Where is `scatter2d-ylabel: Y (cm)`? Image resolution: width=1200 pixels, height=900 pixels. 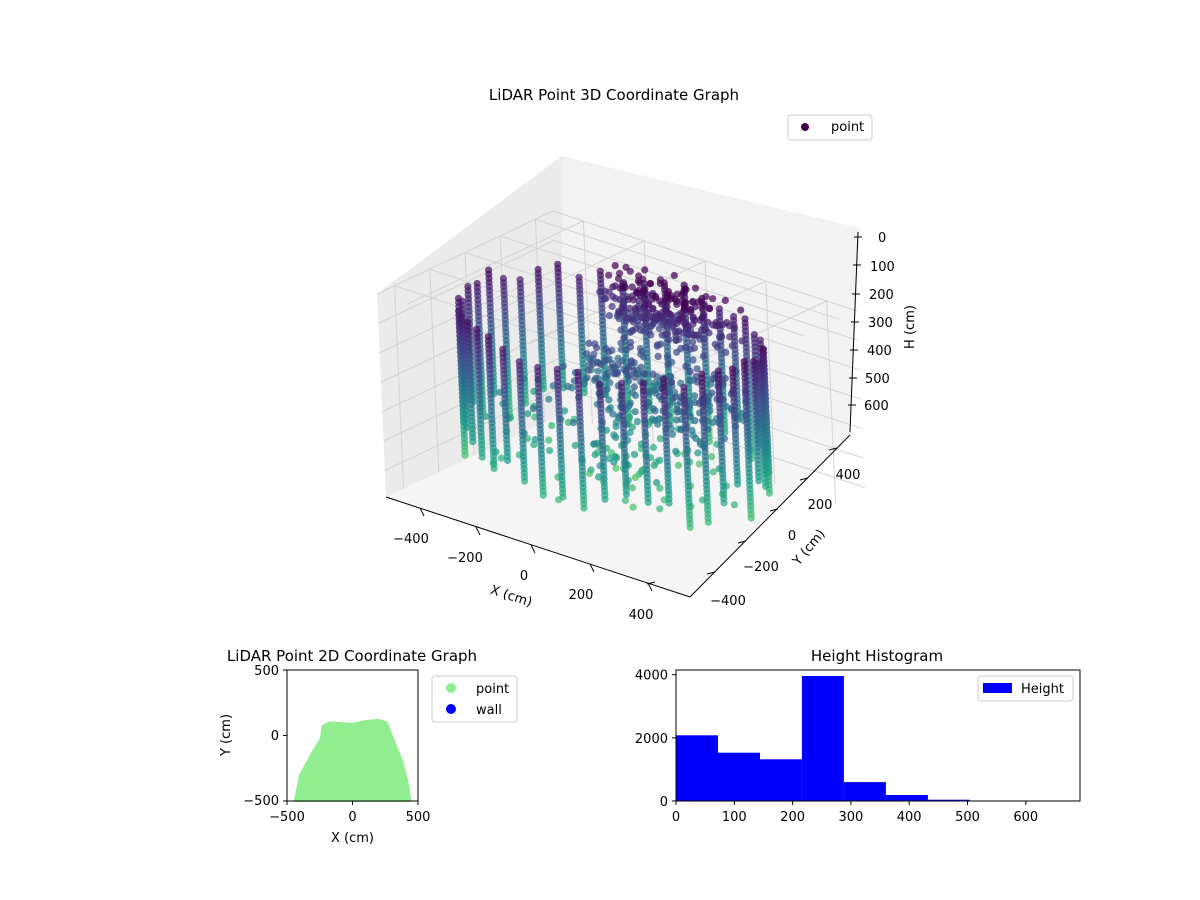 scatter2d-ylabel: Y (cm) is located at coordinates (226, 735).